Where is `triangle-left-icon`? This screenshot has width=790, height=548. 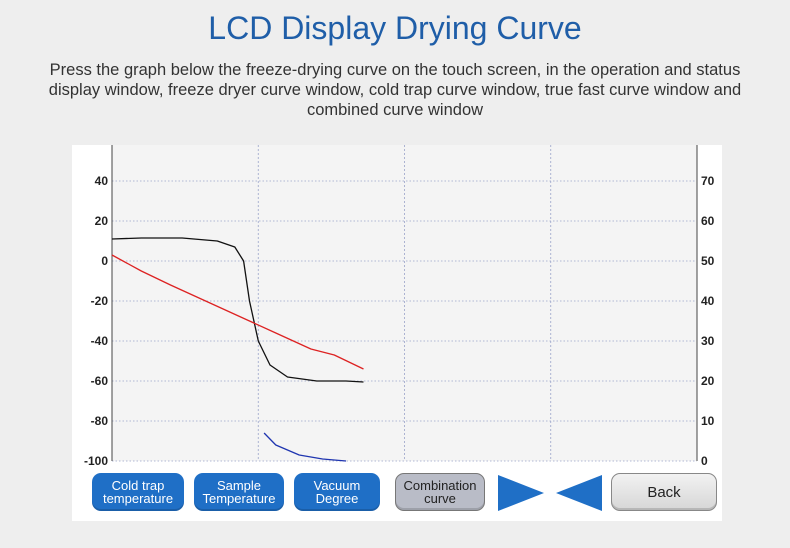 triangle-left-icon is located at coordinates (579, 493).